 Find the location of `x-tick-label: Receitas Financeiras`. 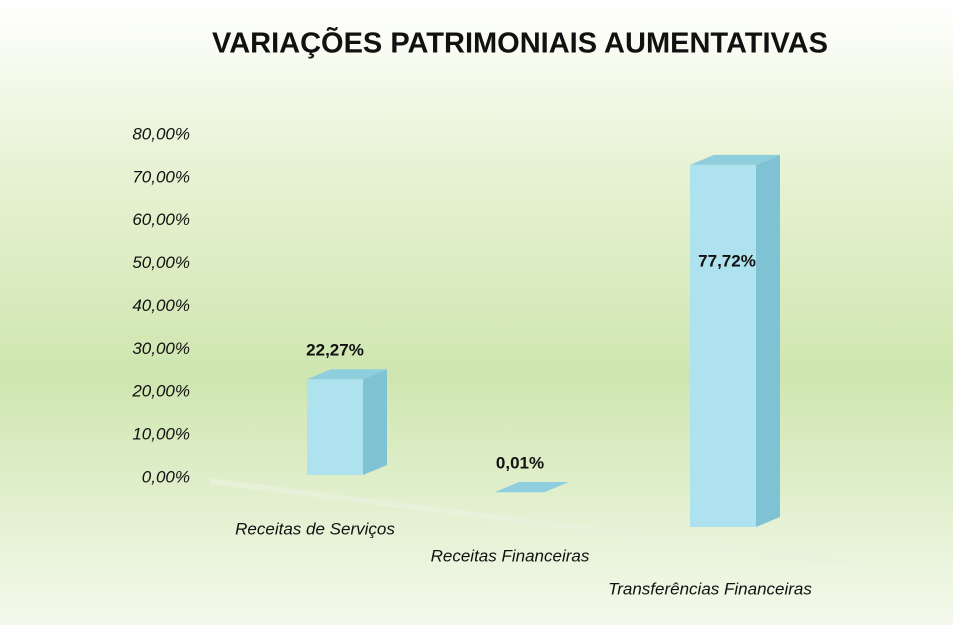

x-tick-label: Receitas Financeiras is located at coordinates (510, 555).